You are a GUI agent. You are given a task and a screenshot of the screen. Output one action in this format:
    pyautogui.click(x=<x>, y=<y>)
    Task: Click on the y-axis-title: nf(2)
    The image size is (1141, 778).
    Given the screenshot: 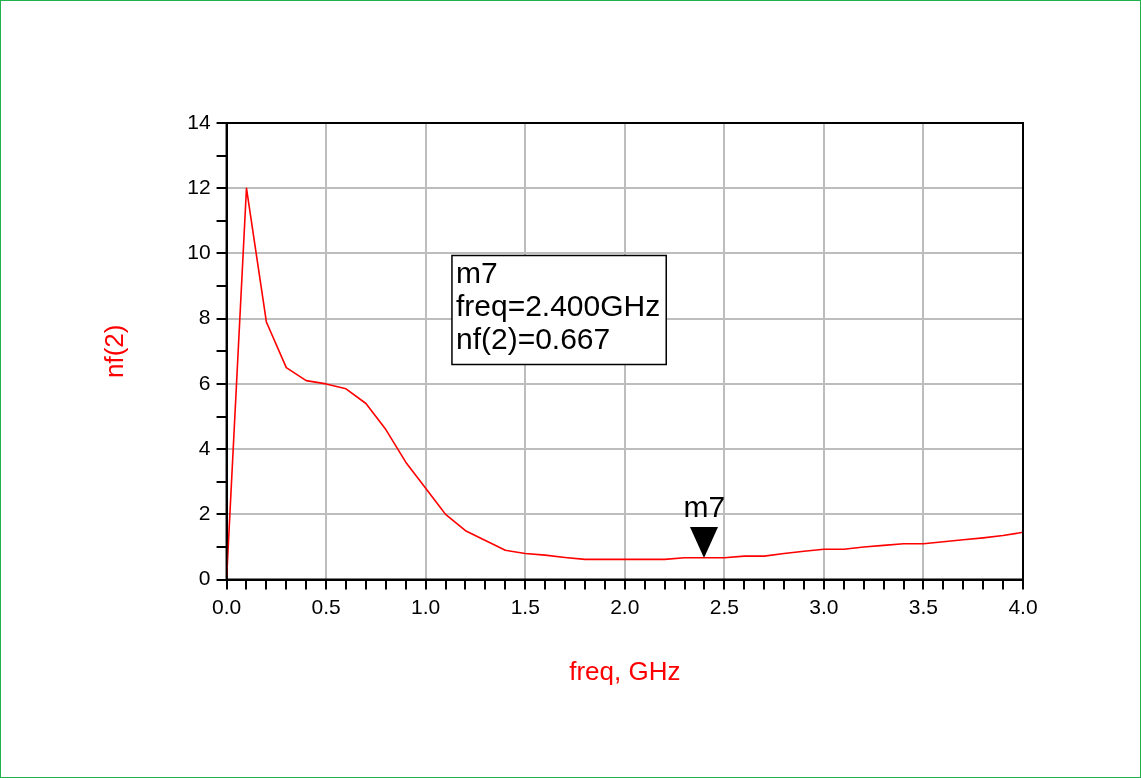 What is the action you would take?
    pyautogui.click(x=113, y=351)
    